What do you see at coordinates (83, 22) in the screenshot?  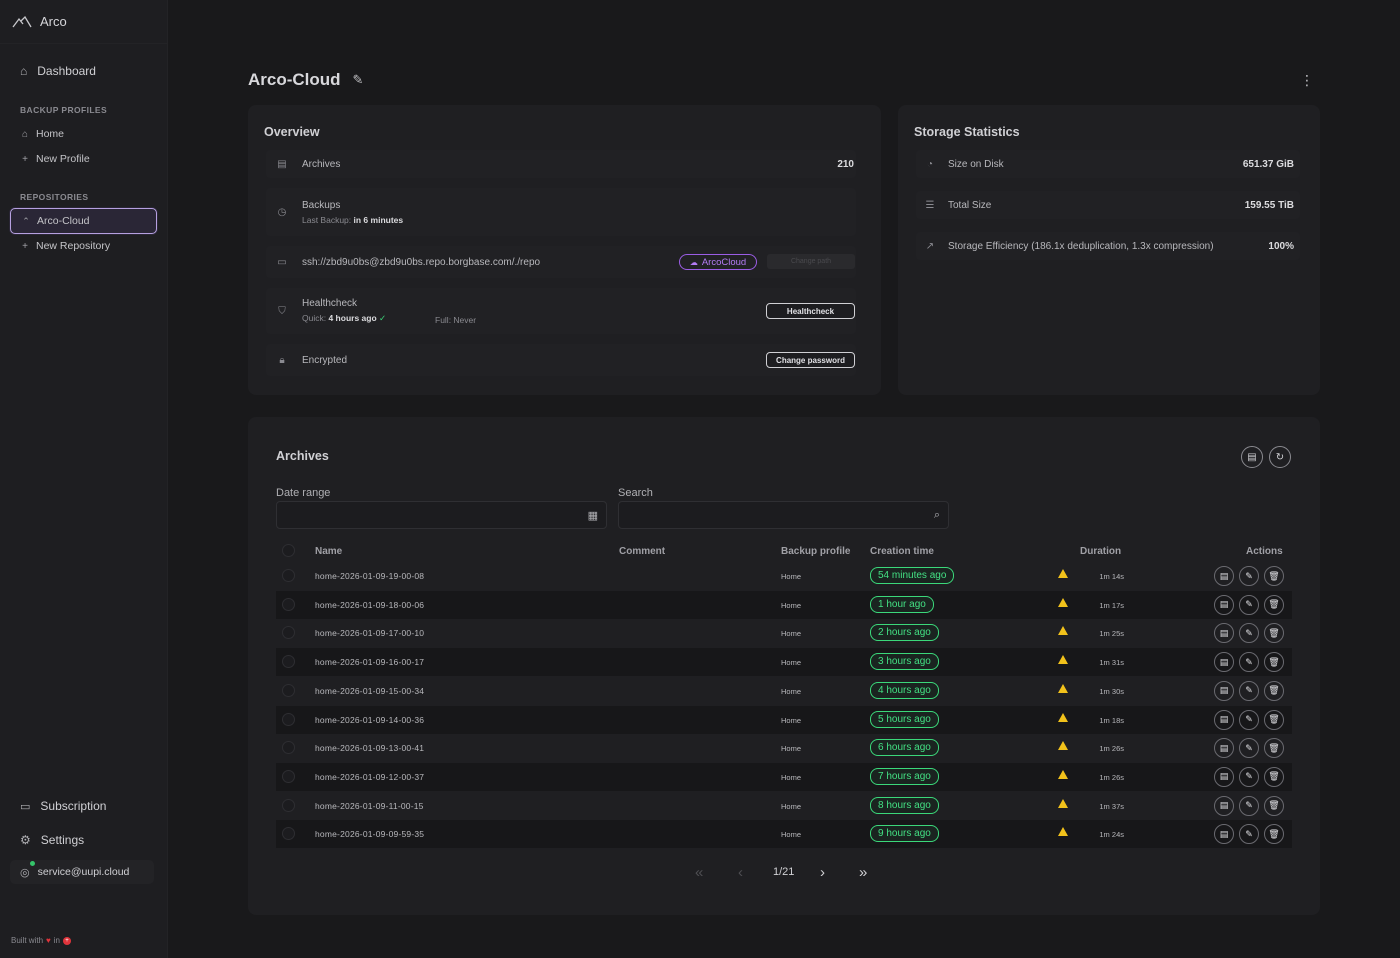 I see `brand: Arco` at bounding box center [83, 22].